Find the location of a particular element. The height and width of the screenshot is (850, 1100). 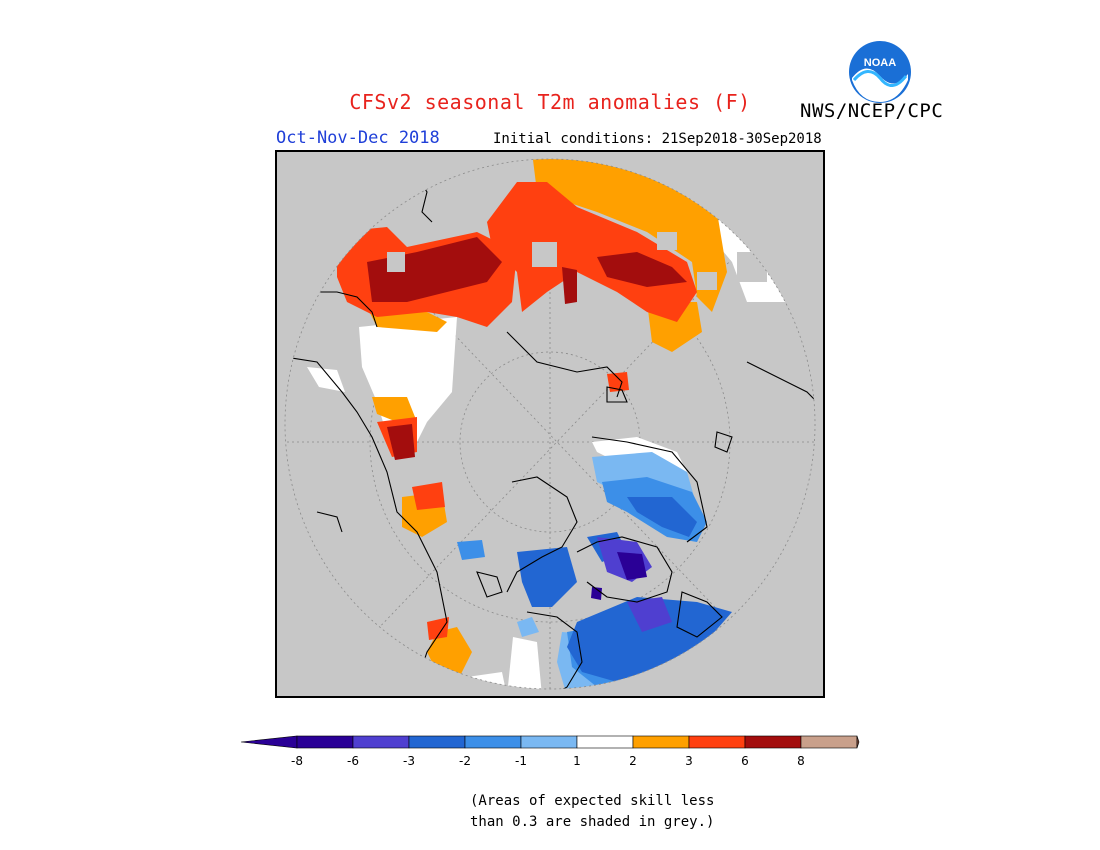

footnote-line: (Areas of expected skill less is located at coordinates (592, 801).